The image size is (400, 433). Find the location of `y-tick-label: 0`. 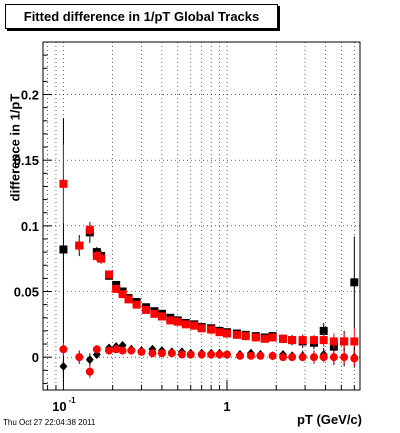

y-tick-label: 0 is located at coordinates (35, 357).